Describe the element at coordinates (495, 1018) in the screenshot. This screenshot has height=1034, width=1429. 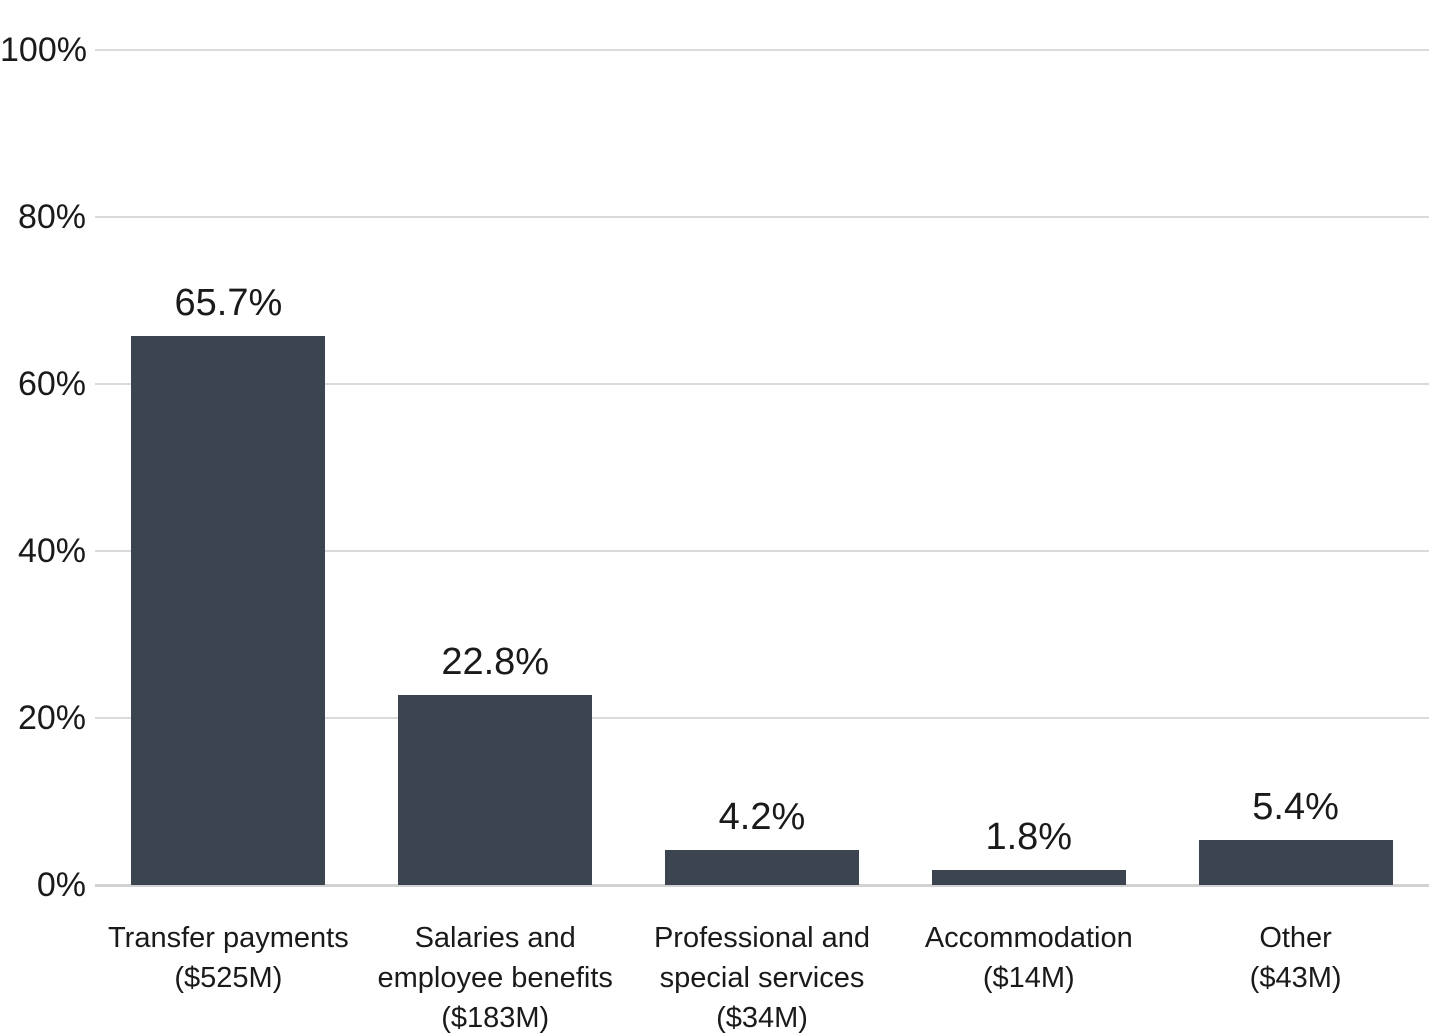
I see `category-label-line: ($183M)` at that location.